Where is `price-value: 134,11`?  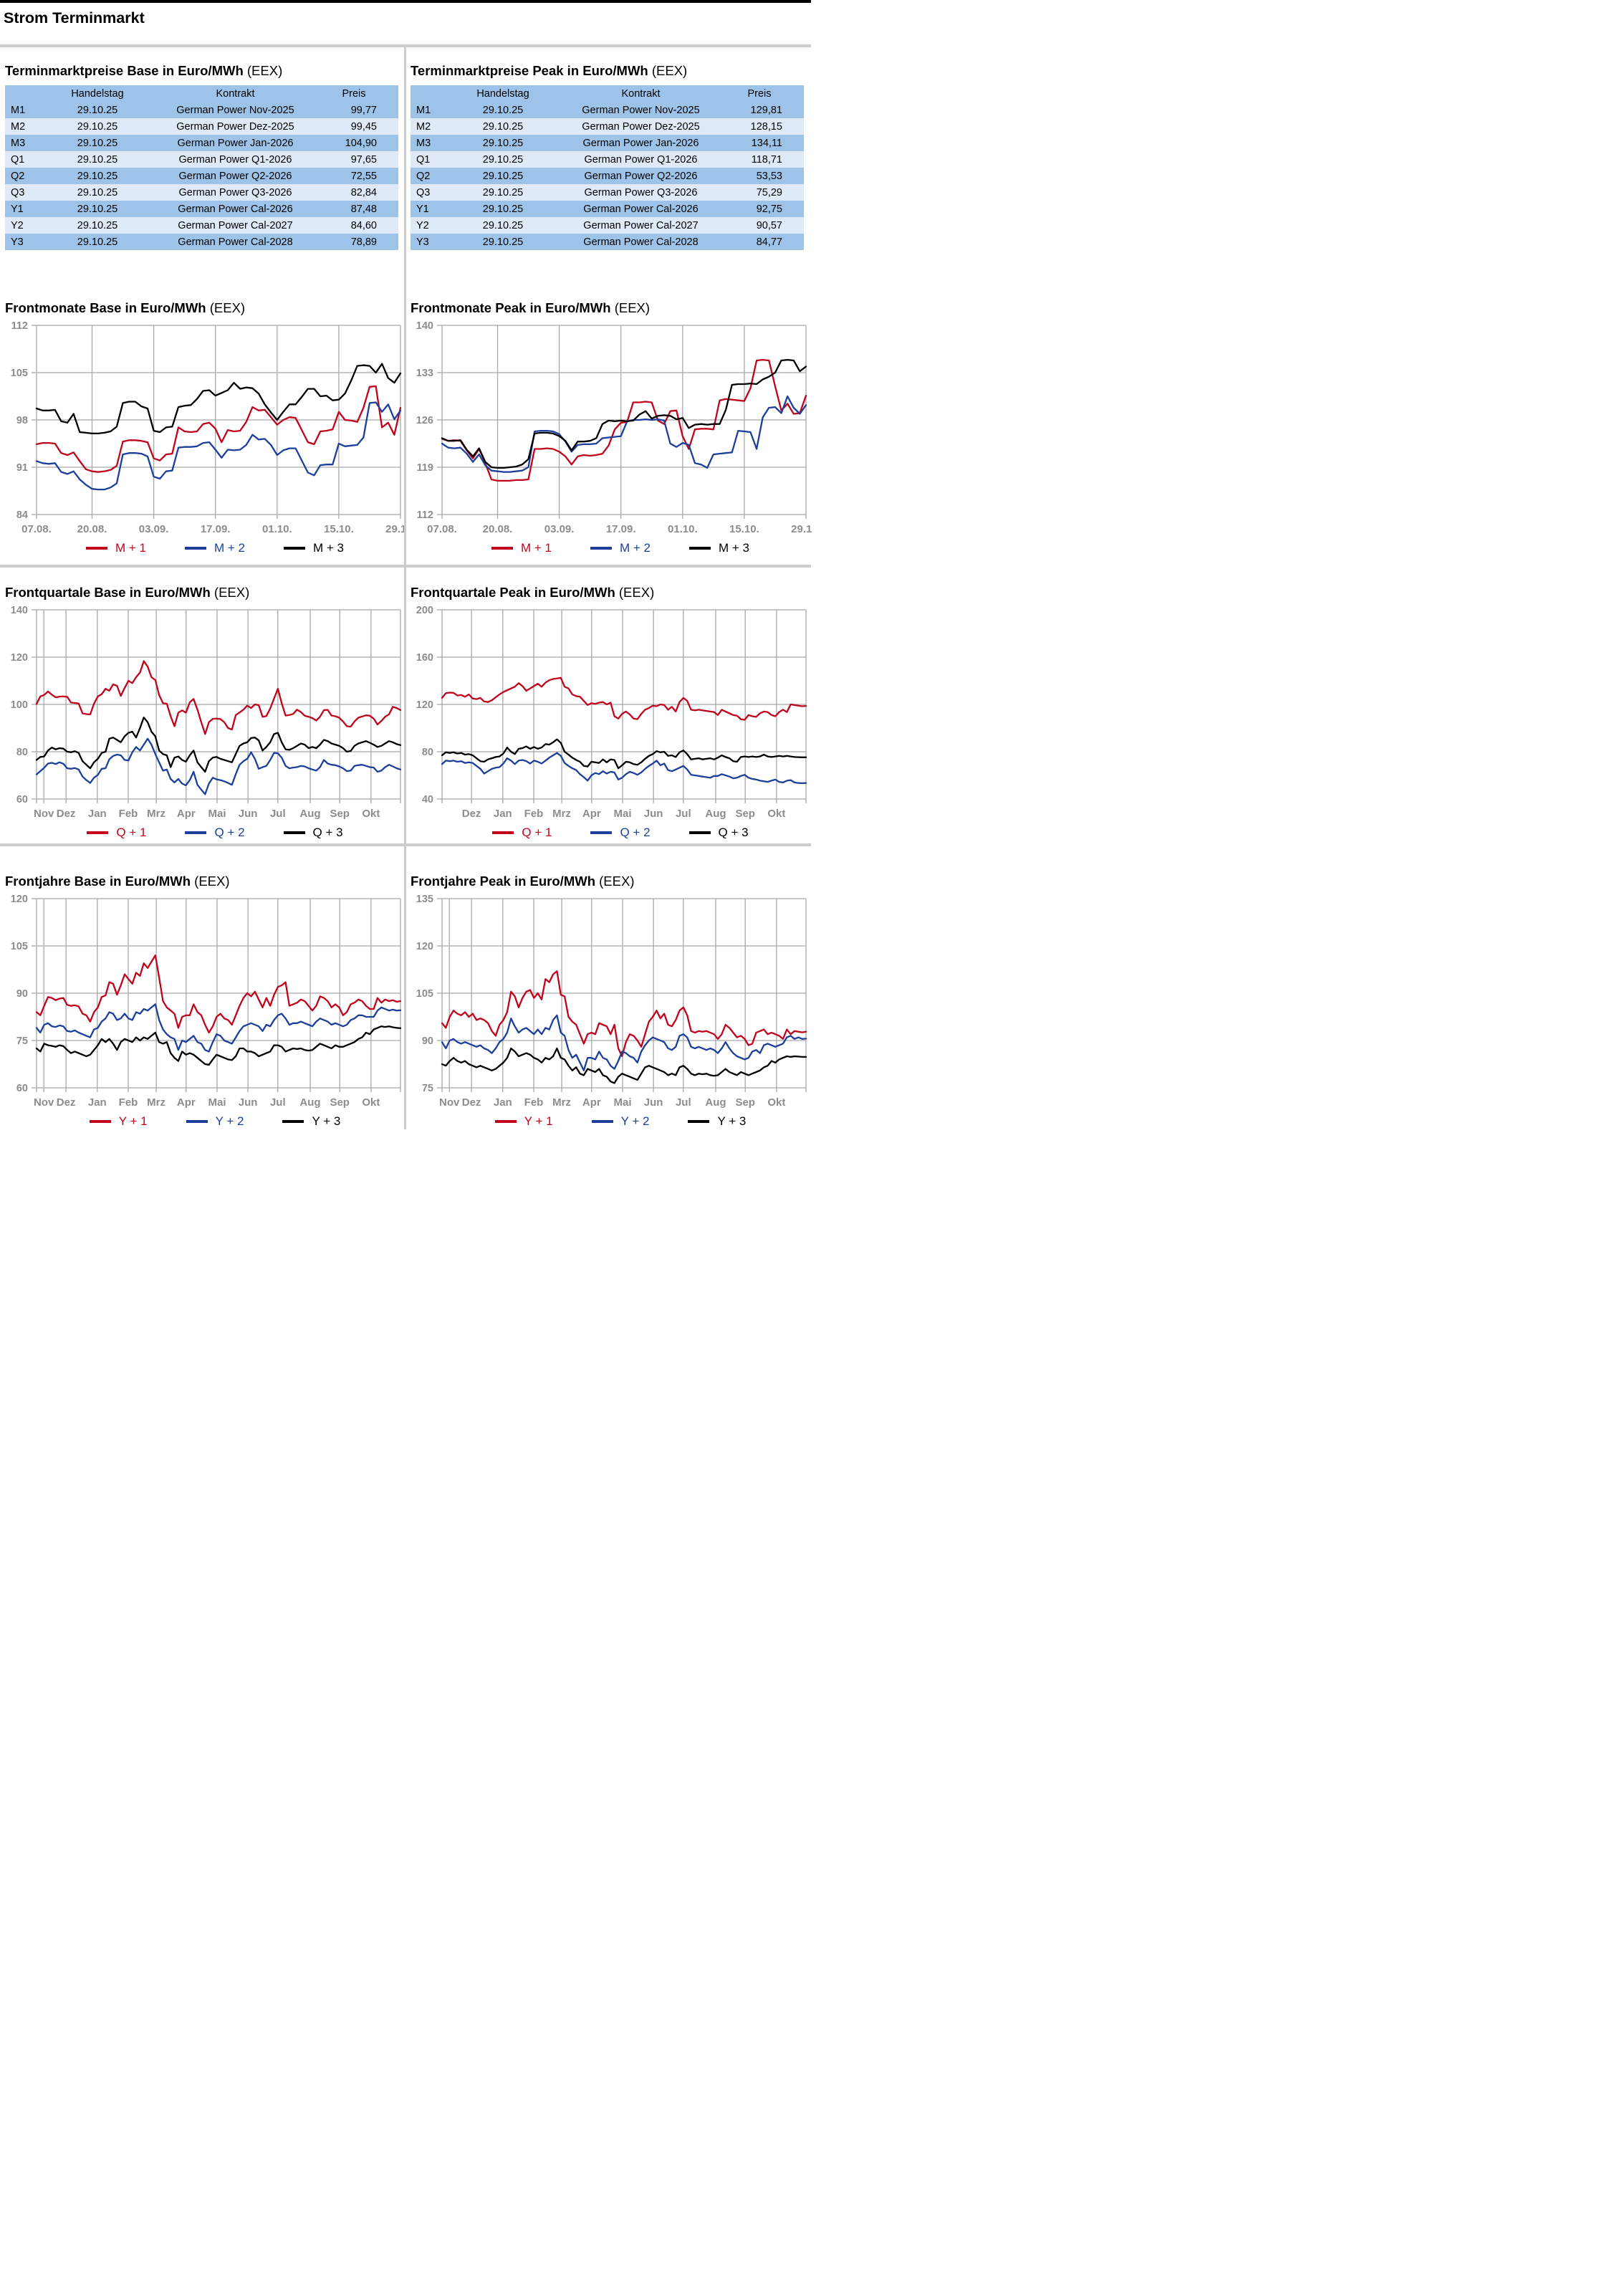 price-value: 134,11 is located at coordinates (766, 143).